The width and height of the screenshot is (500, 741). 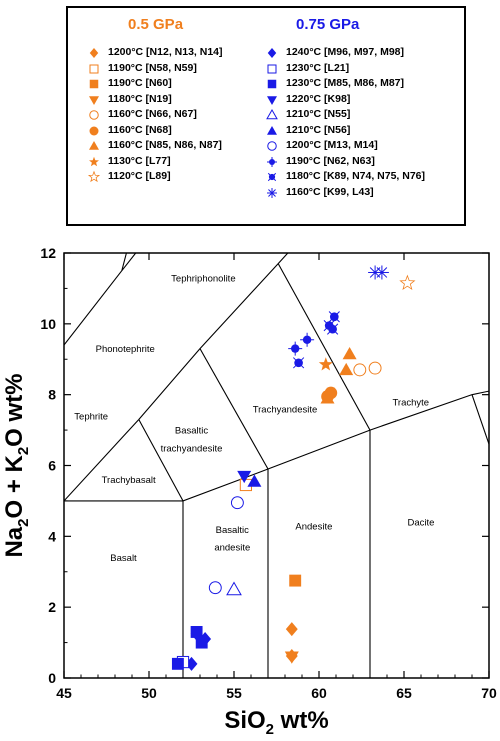 What do you see at coordinates (139, 176) in the screenshot?
I see `legend-entry-label: 1120°C [L89]` at bounding box center [139, 176].